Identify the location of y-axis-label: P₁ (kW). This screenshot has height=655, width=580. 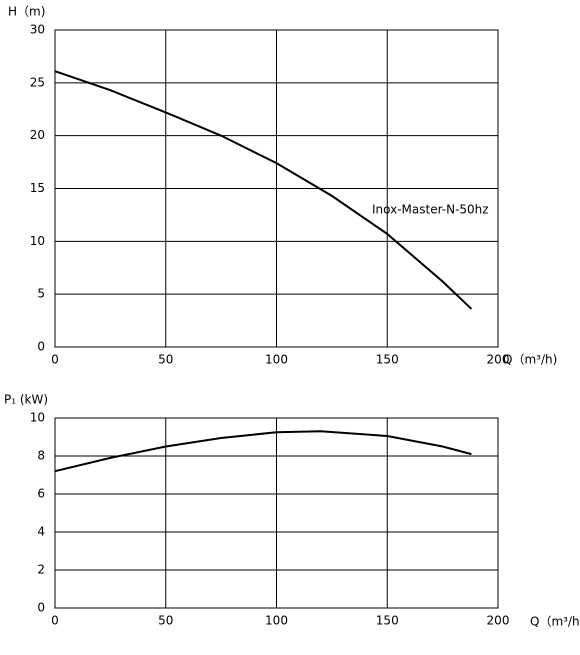
(26, 400).